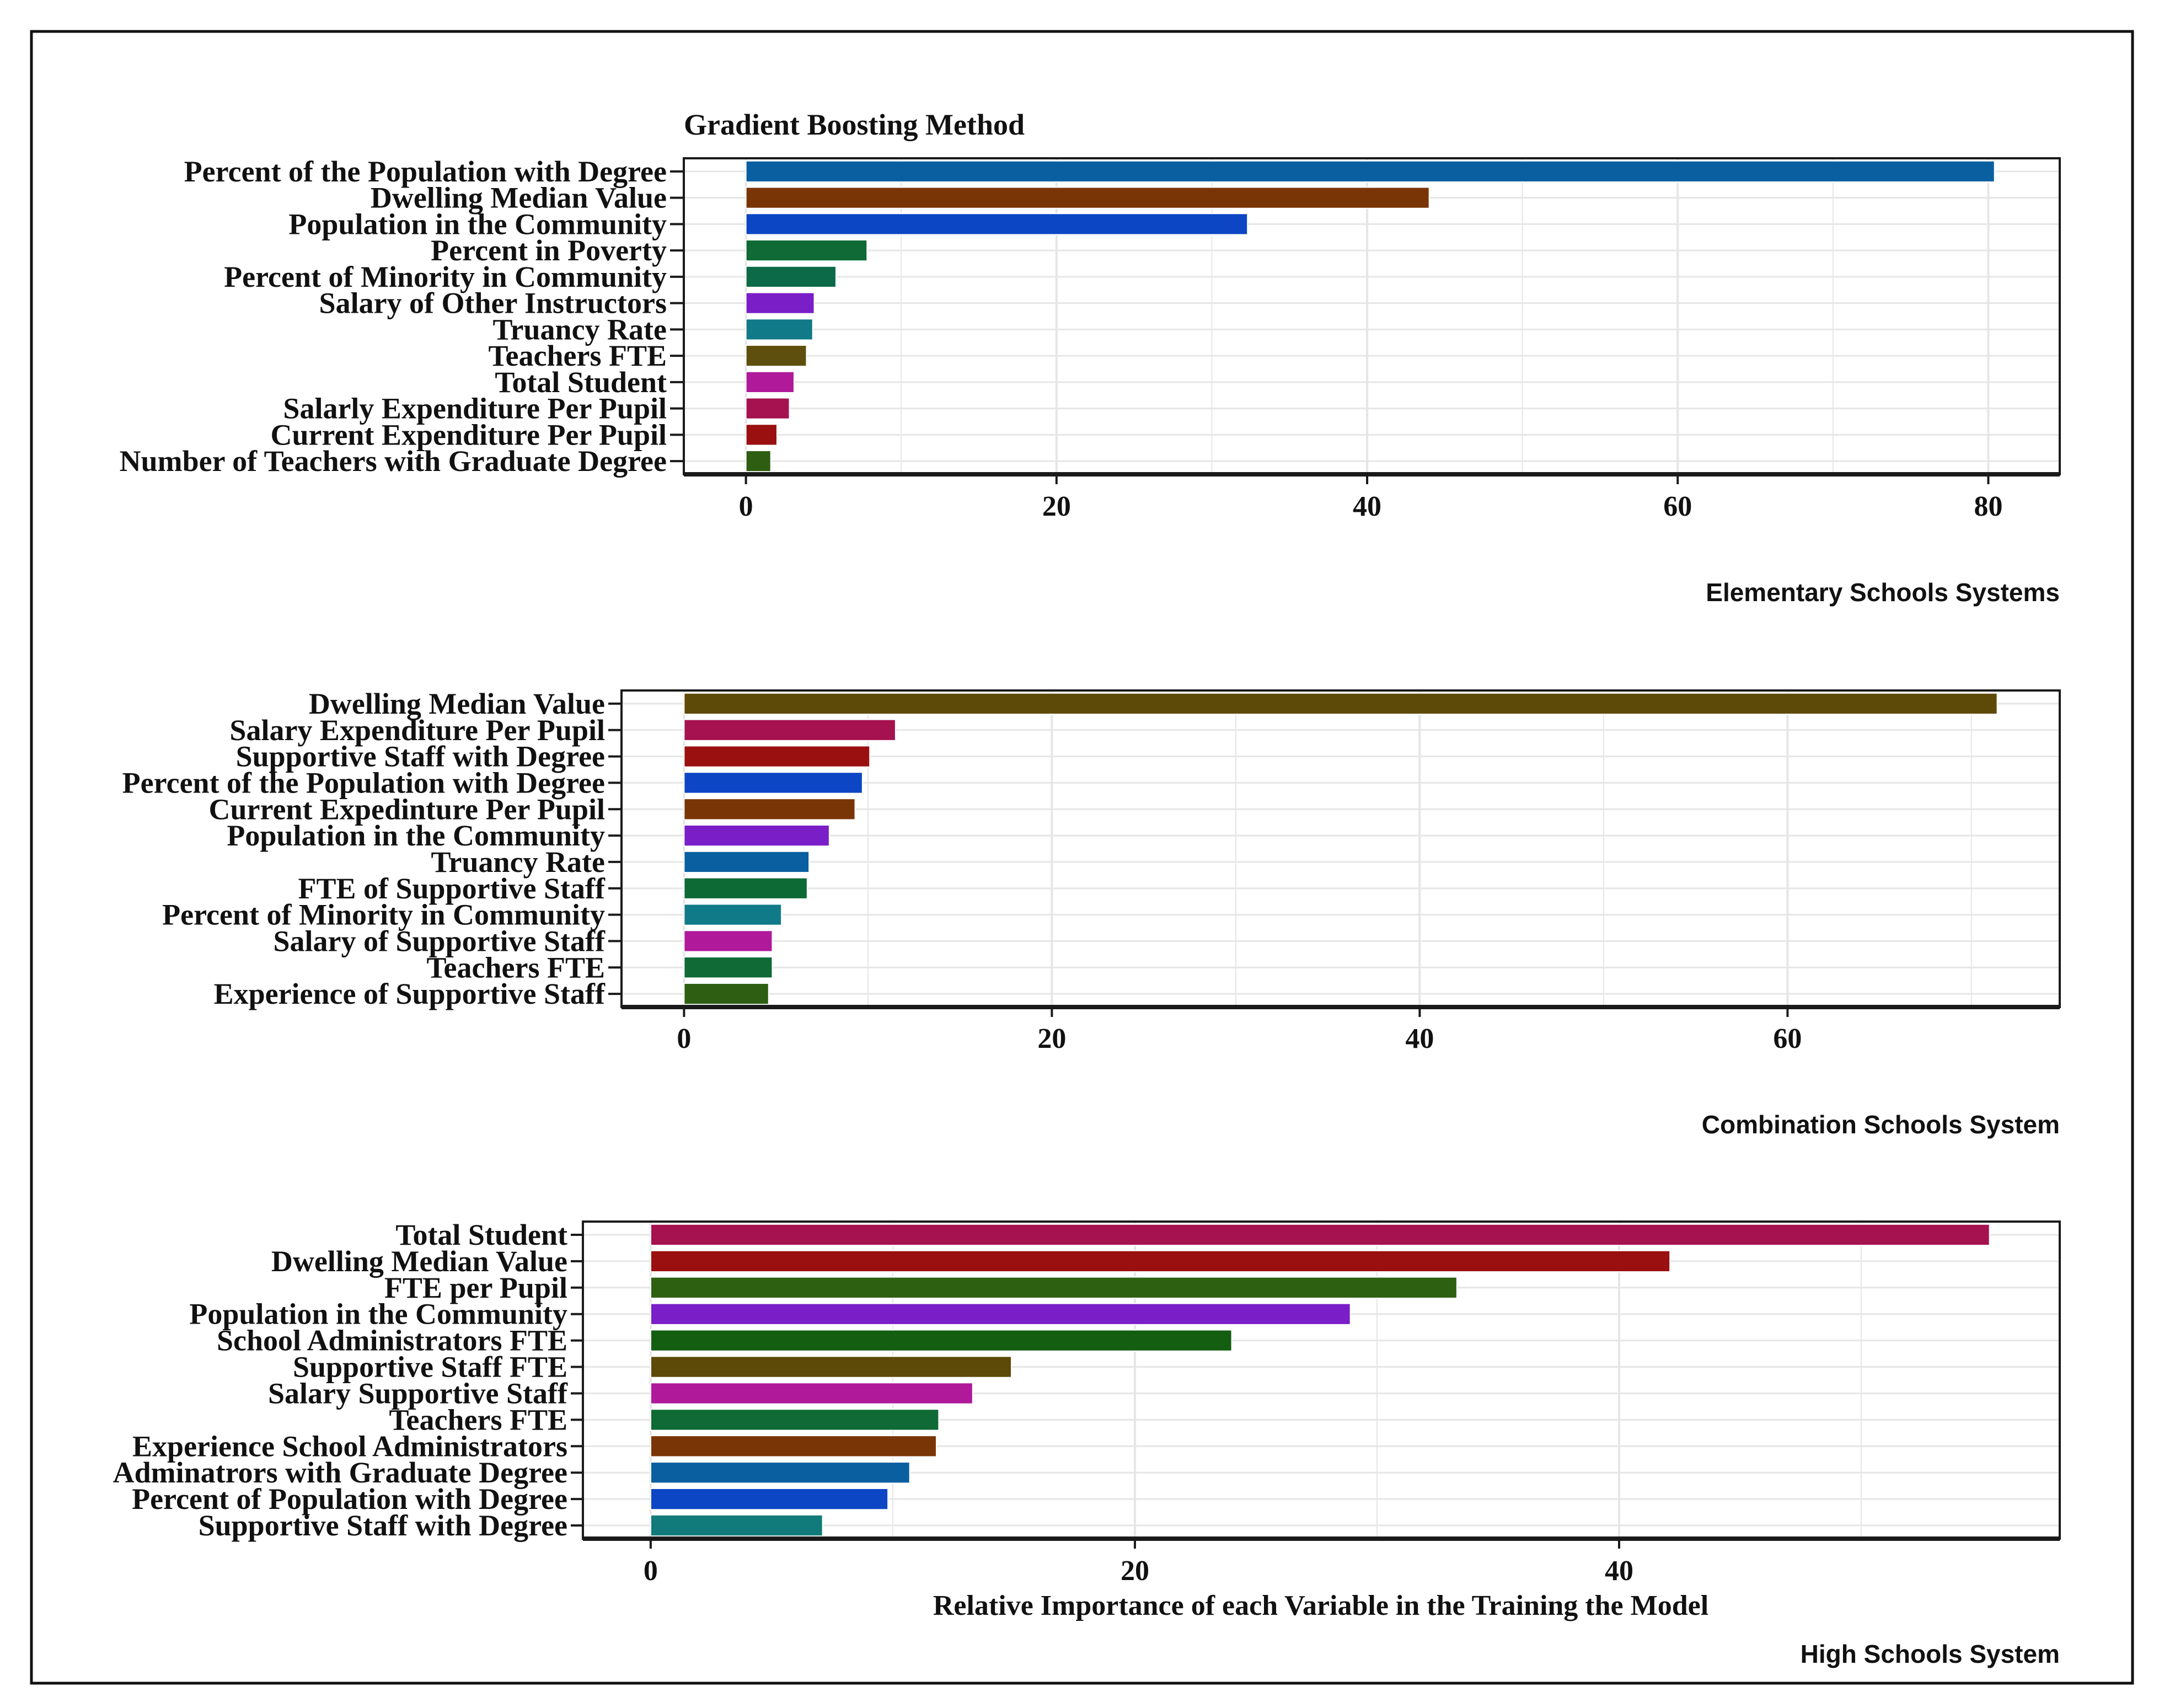 The image size is (2159, 1708). What do you see at coordinates (426, 172) in the screenshot?
I see `elementary-category-label: Percent of the Population with Degree` at bounding box center [426, 172].